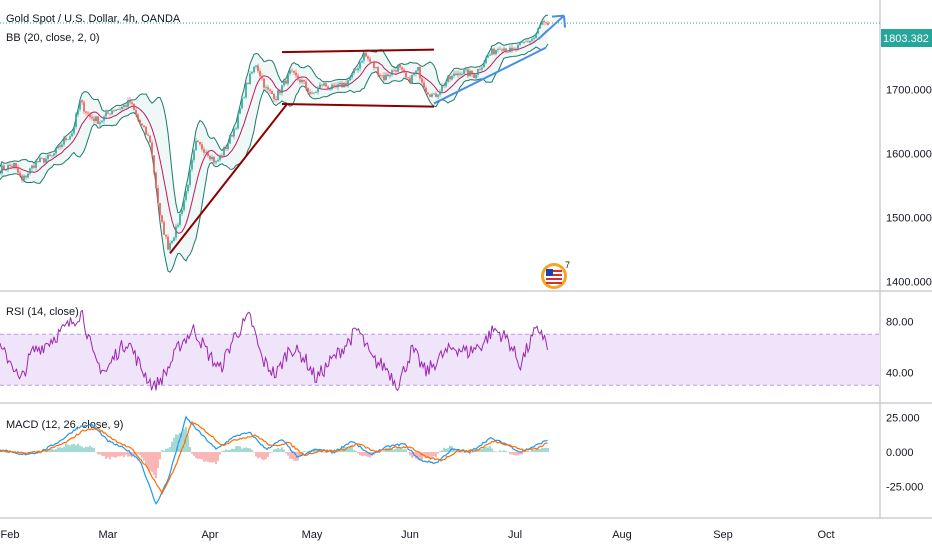 Image resolution: width=932 pixels, height=550 pixels. I want to click on us-flag-badge-icon: 7, so click(555, 274).